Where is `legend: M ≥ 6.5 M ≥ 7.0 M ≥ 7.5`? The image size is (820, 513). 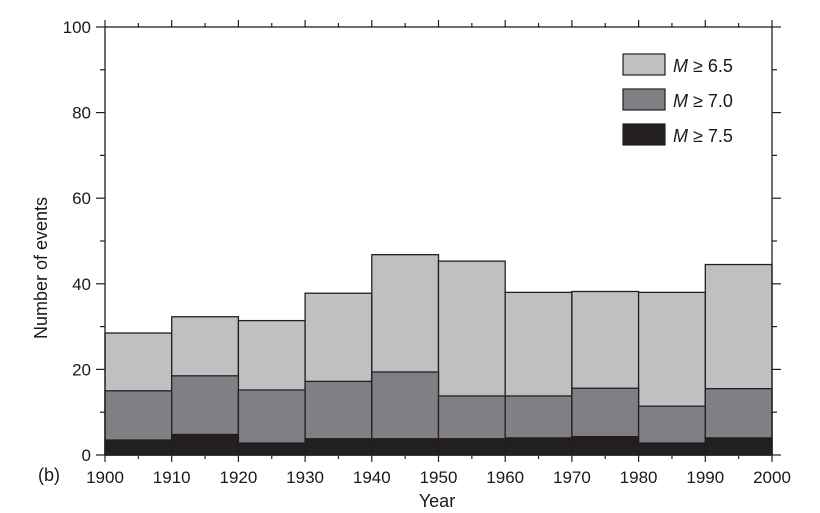
legend: M ≥ 6.5 M ≥ 7.0 M ≥ 7.5 is located at coordinates (677, 99).